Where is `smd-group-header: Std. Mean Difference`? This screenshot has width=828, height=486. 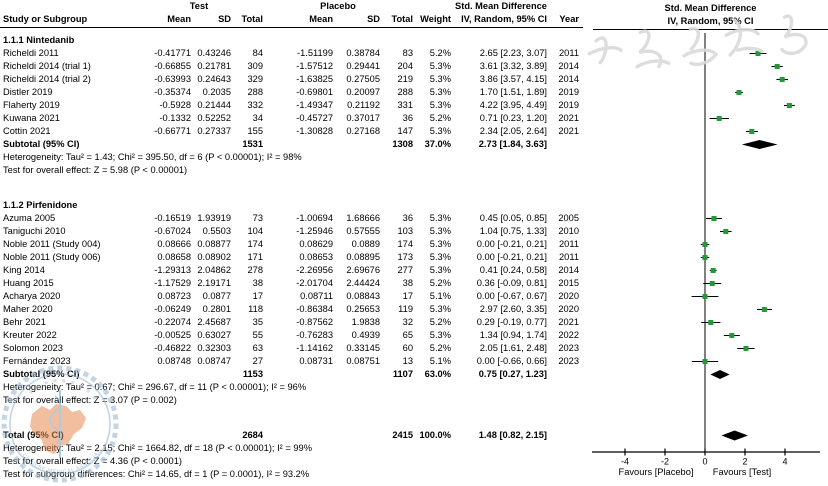 smd-group-header: Std. Mean Difference is located at coordinates (501, 6).